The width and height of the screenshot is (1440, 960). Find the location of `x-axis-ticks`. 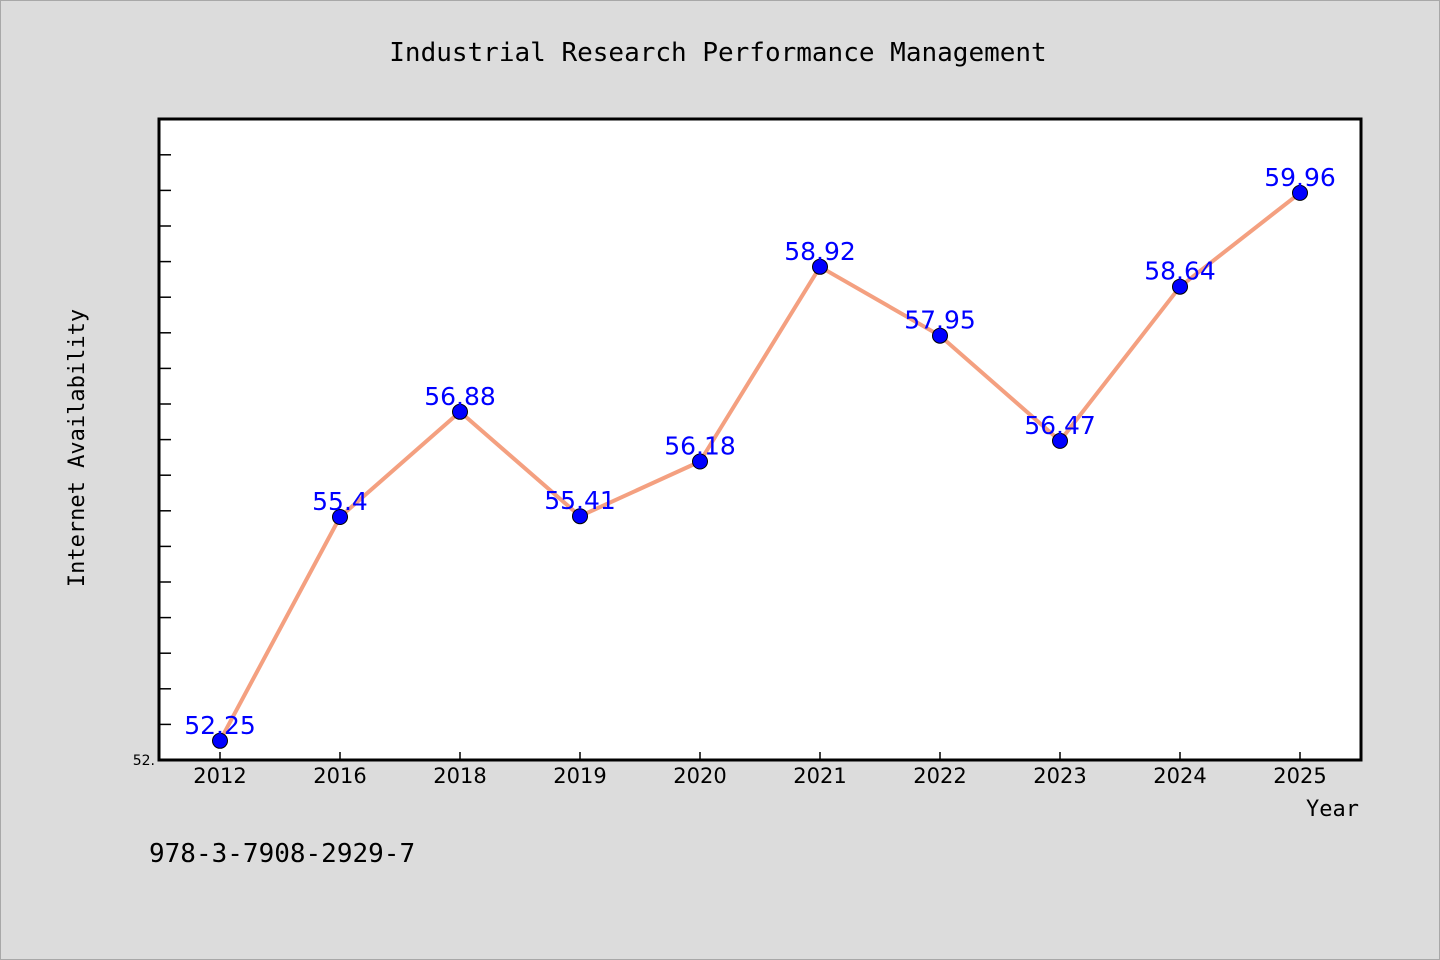

x-axis-ticks is located at coordinates (760, 756).